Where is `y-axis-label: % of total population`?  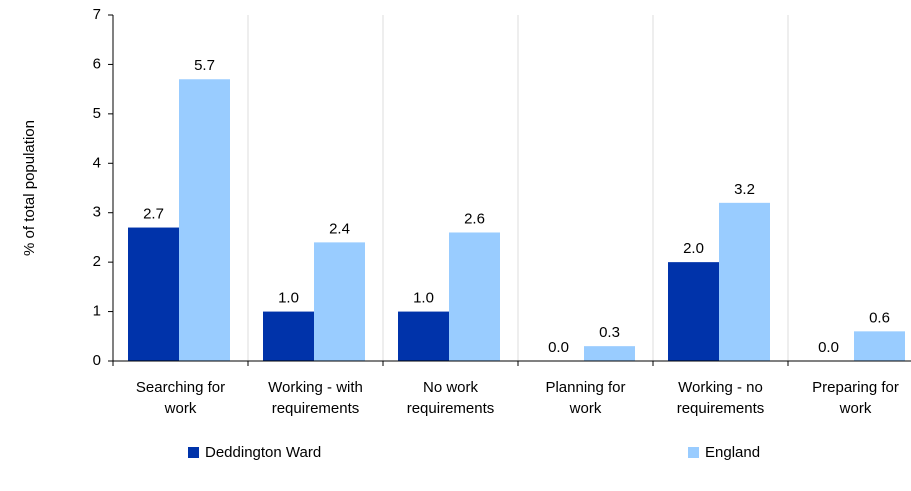 y-axis-label: % of total population is located at coordinates (29, 188).